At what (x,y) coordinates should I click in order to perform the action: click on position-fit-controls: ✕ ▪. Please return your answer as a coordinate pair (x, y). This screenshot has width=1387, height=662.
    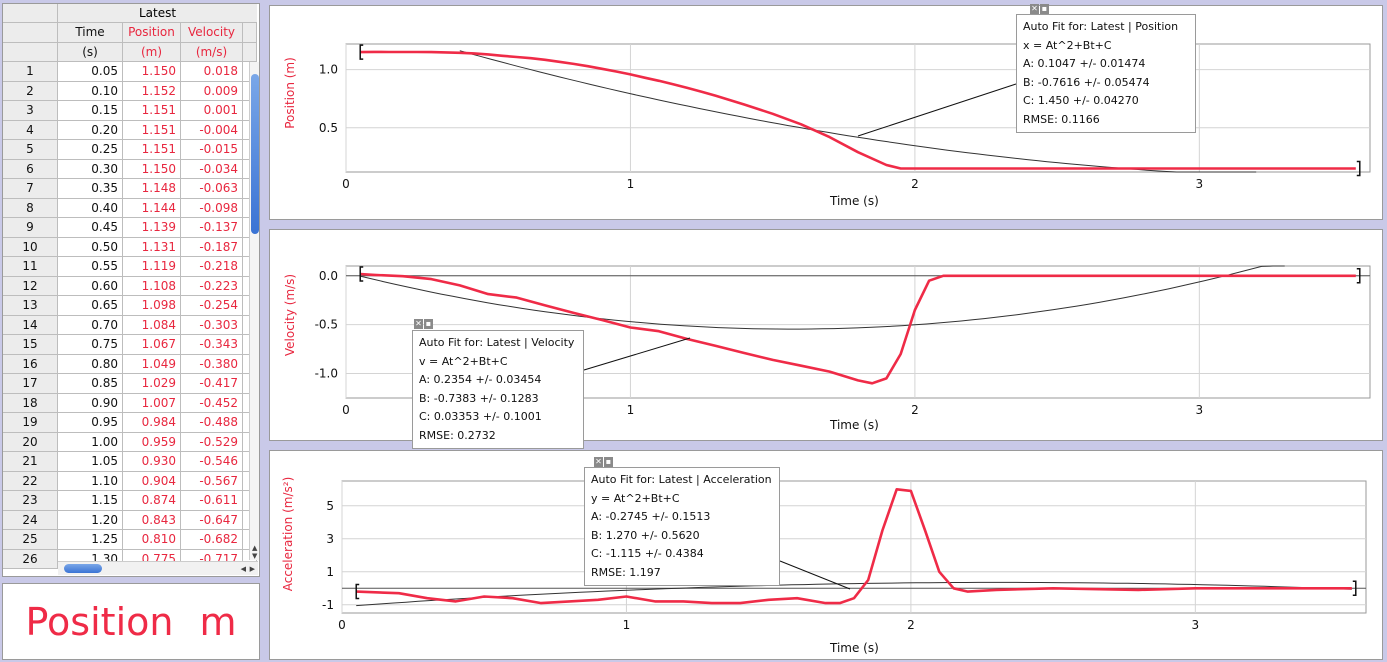
    Looking at the image, I should click on (1040, 9).